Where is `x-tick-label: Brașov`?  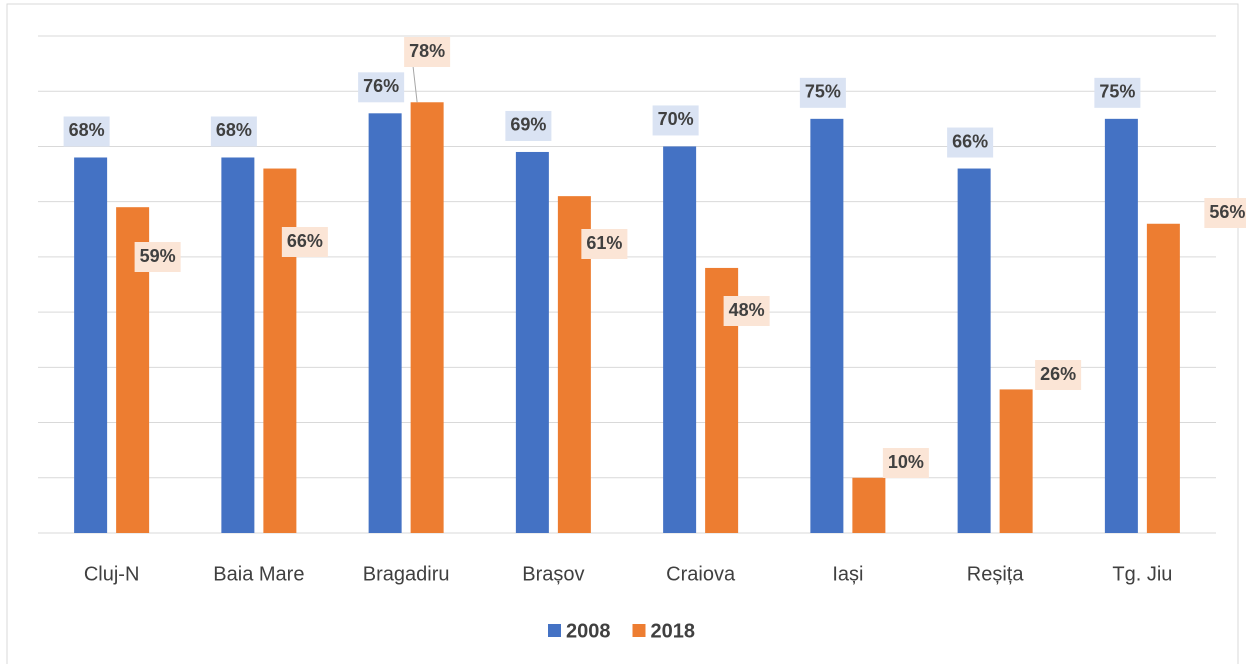
x-tick-label: Brașov is located at coordinates (553, 574).